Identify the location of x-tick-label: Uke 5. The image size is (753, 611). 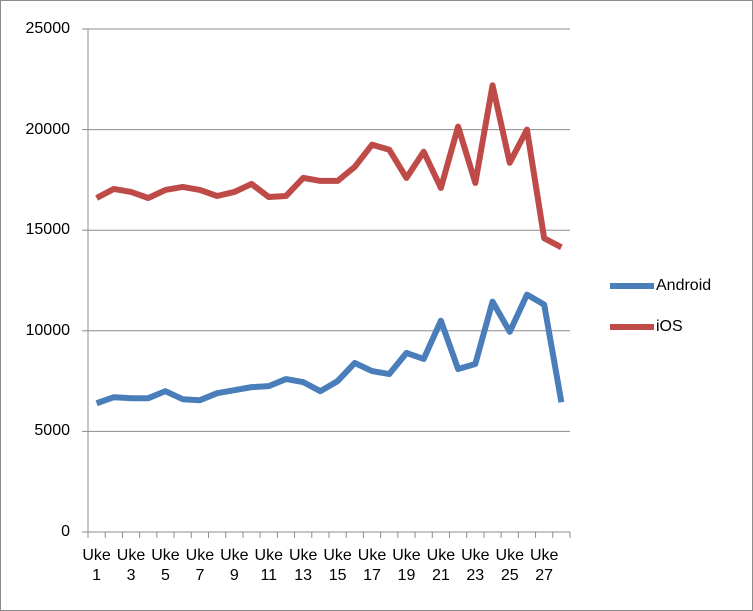
(165, 565).